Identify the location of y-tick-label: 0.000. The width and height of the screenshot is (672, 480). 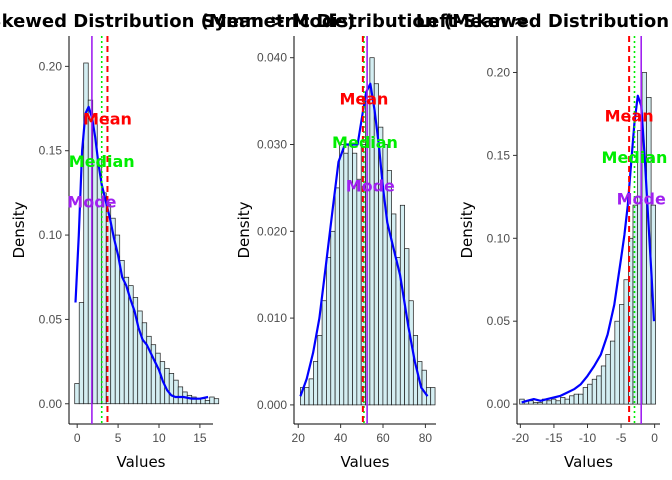
(272, 405).